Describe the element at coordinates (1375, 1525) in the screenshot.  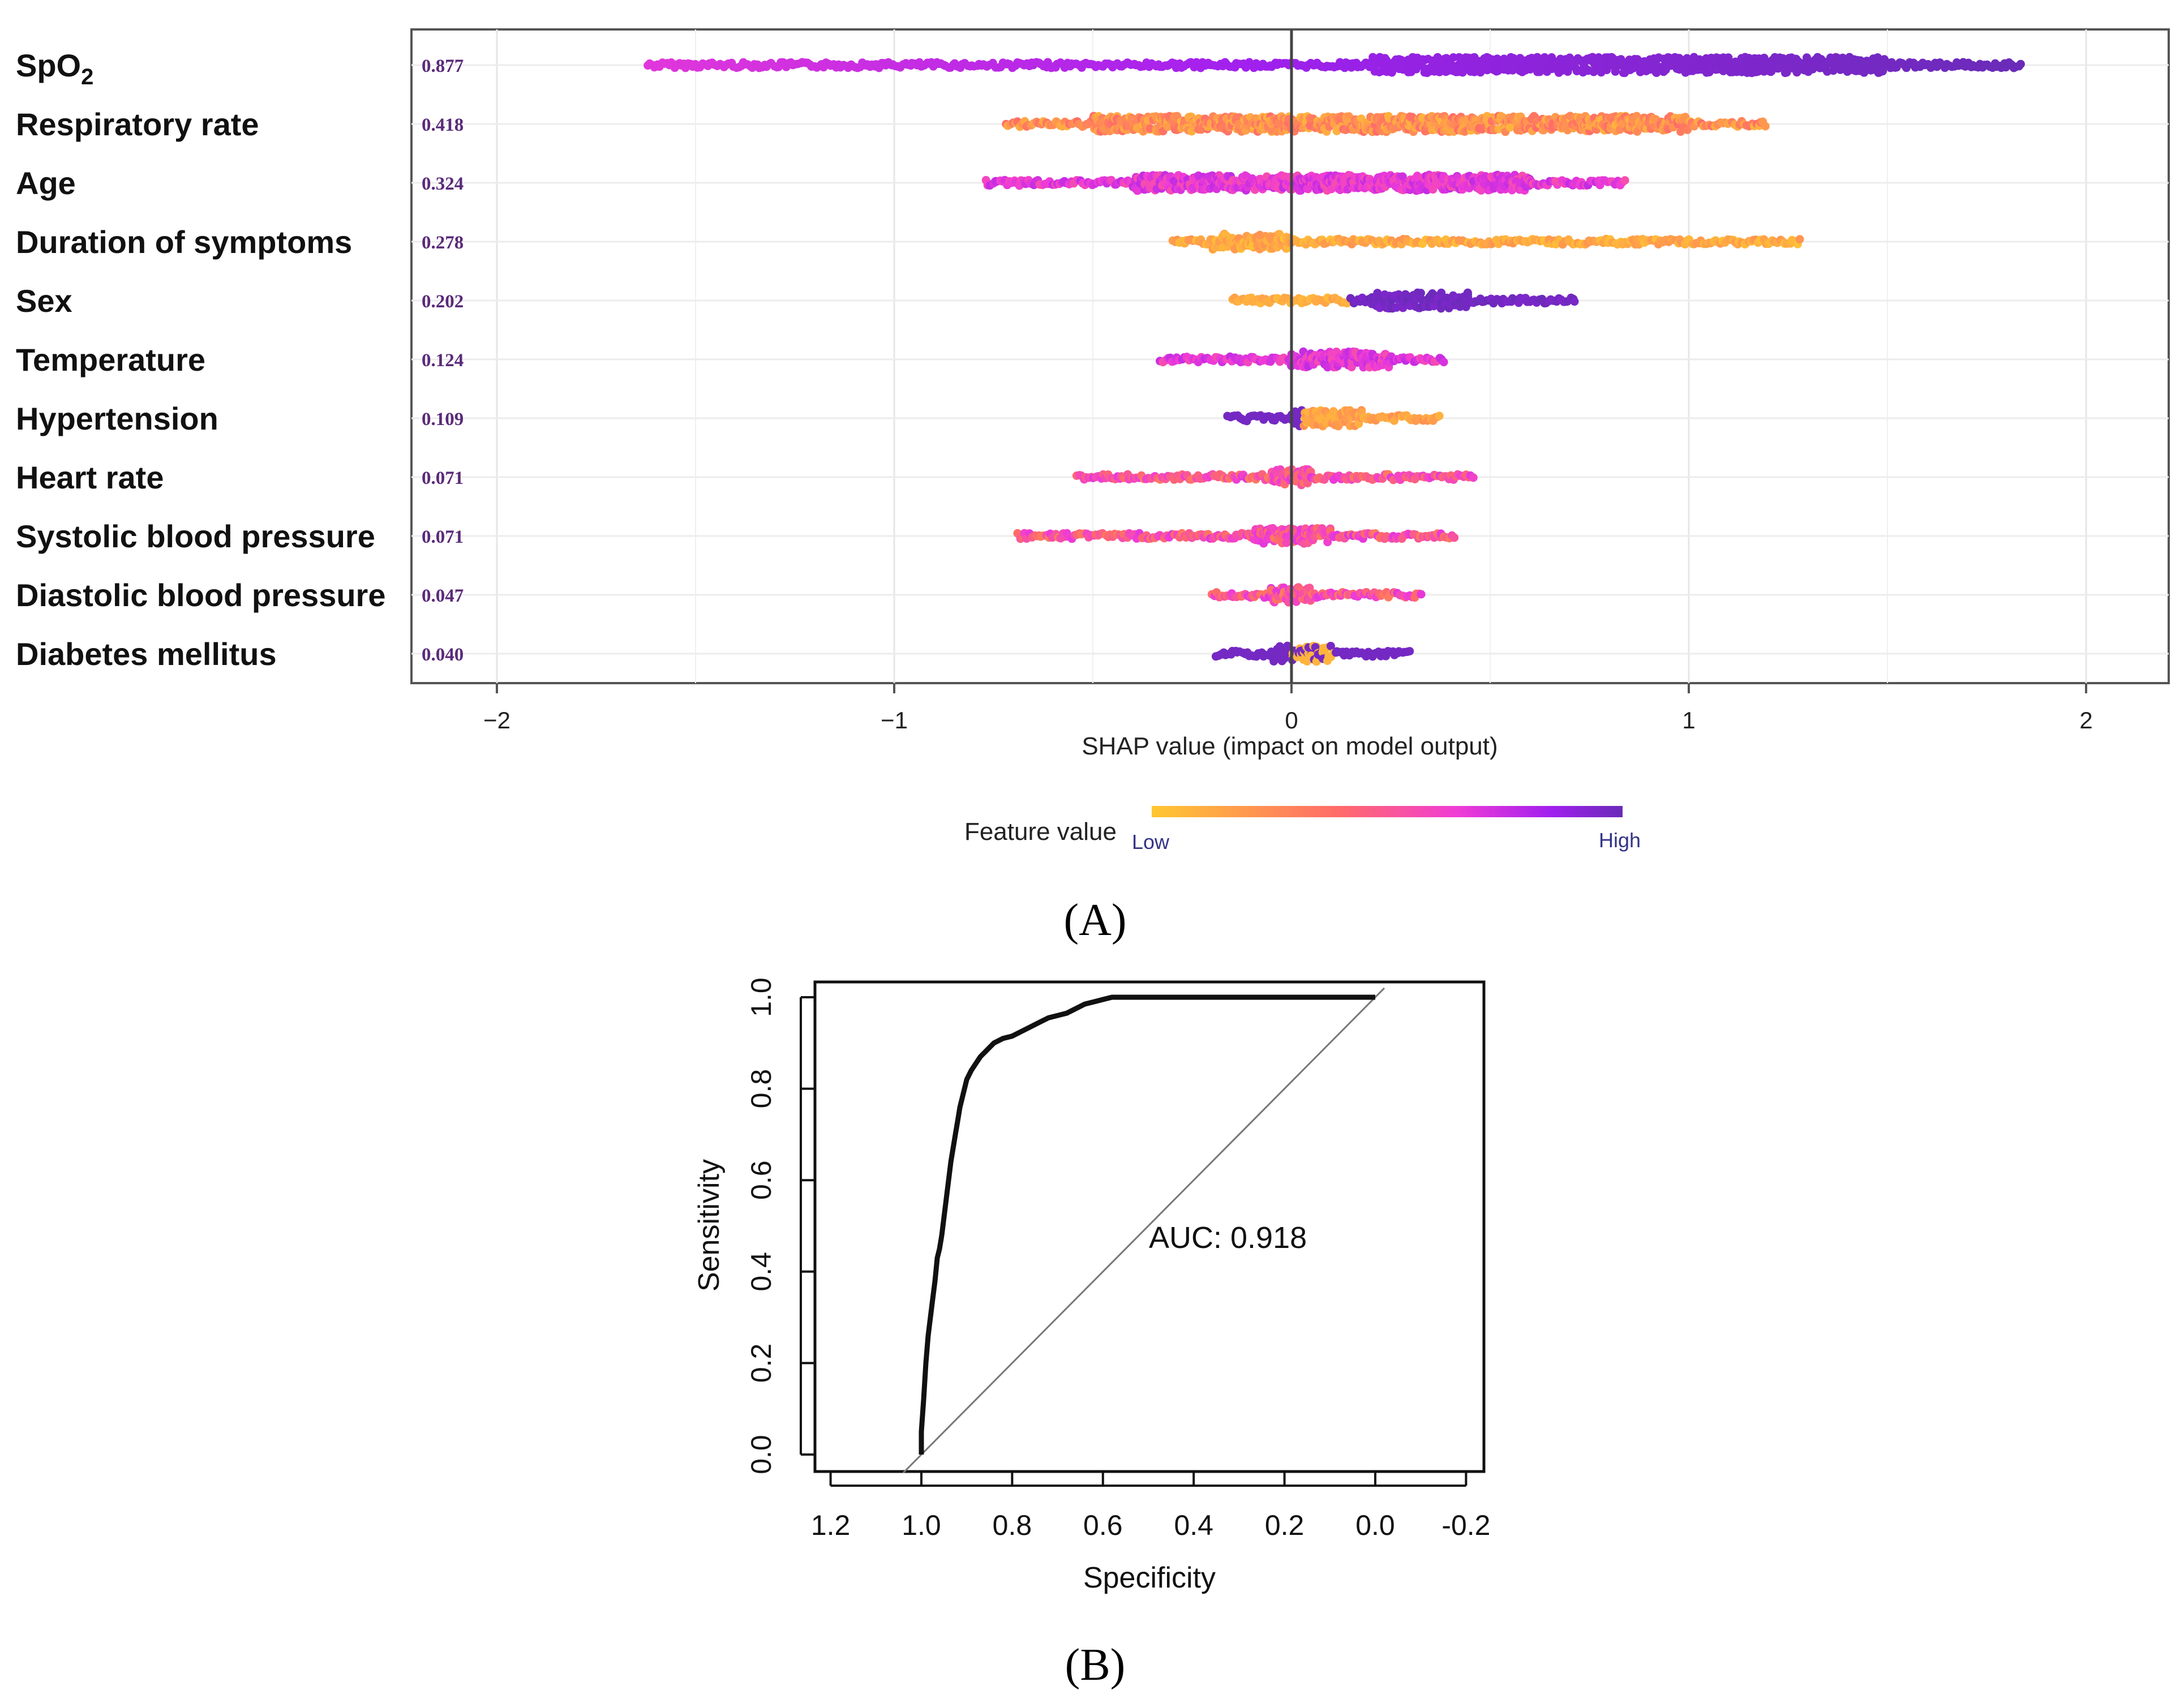
I see `roc-x-tick-label: 0.0` at that location.